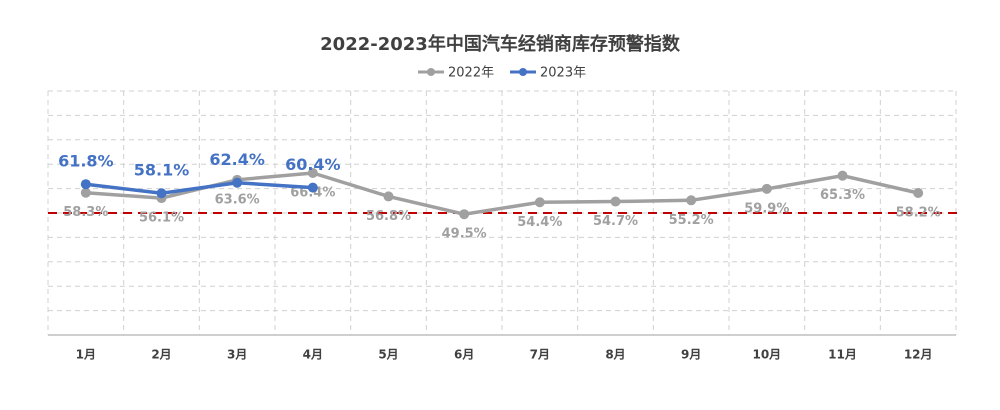  What do you see at coordinates (86, 161) in the screenshot?
I see `data-label: 61.8%` at bounding box center [86, 161].